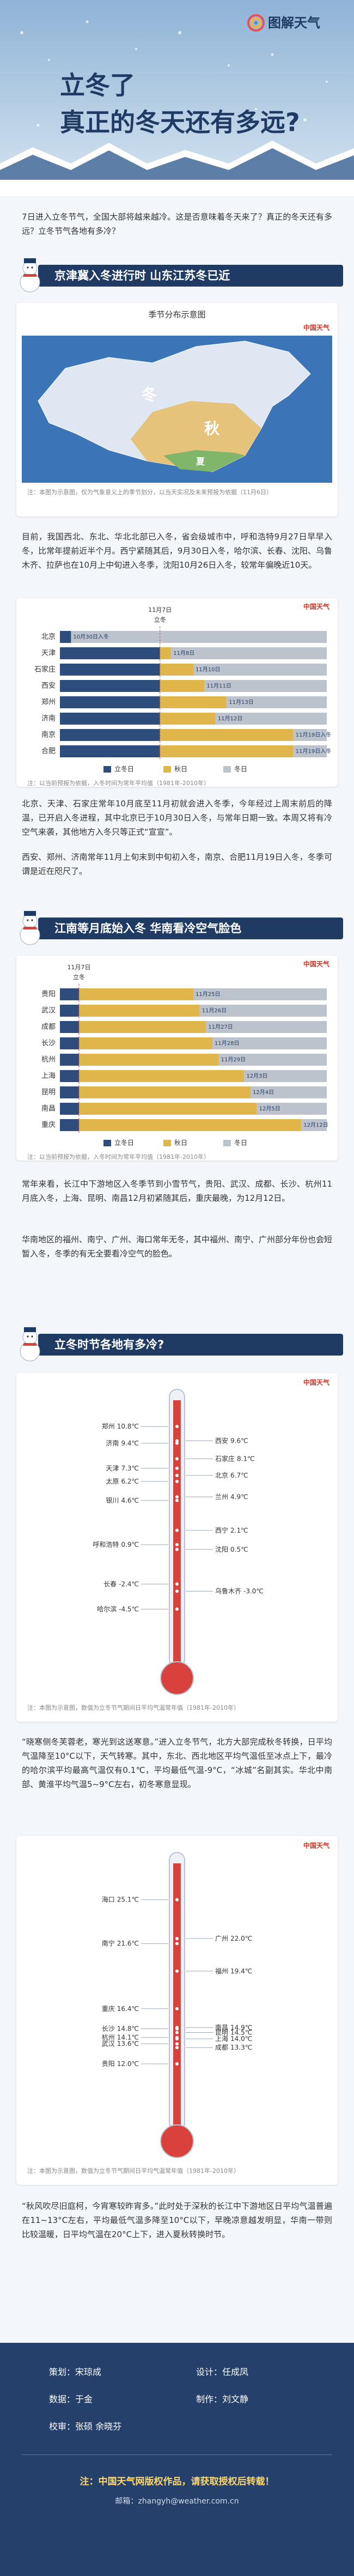  I want to click on category-label: 西安, so click(48, 686).